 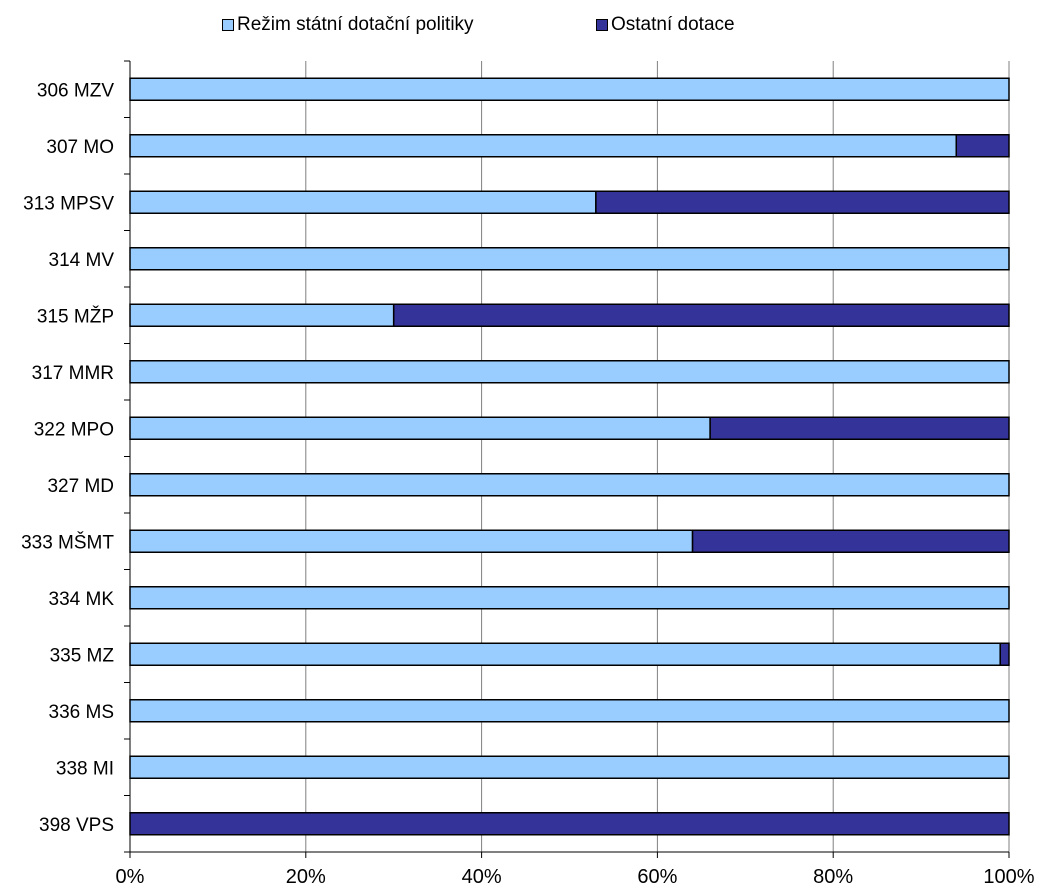 I want to click on x-tick-label: 40%, so click(x=482, y=877).